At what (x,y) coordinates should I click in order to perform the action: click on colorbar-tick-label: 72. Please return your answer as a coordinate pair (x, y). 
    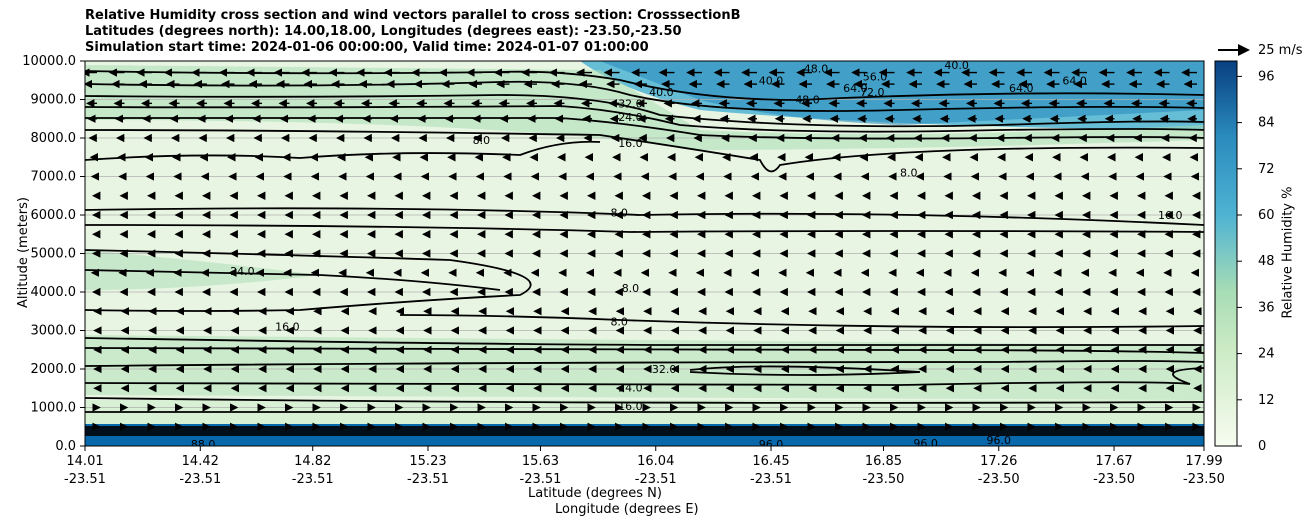
    Looking at the image, I should click on (1266, 169).